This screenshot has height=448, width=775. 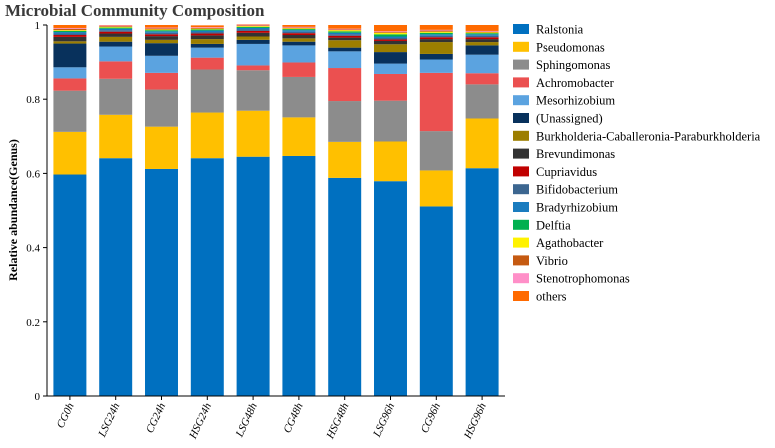 I want to click on x-tick-label: CG96h, so click(x=431, y=418).